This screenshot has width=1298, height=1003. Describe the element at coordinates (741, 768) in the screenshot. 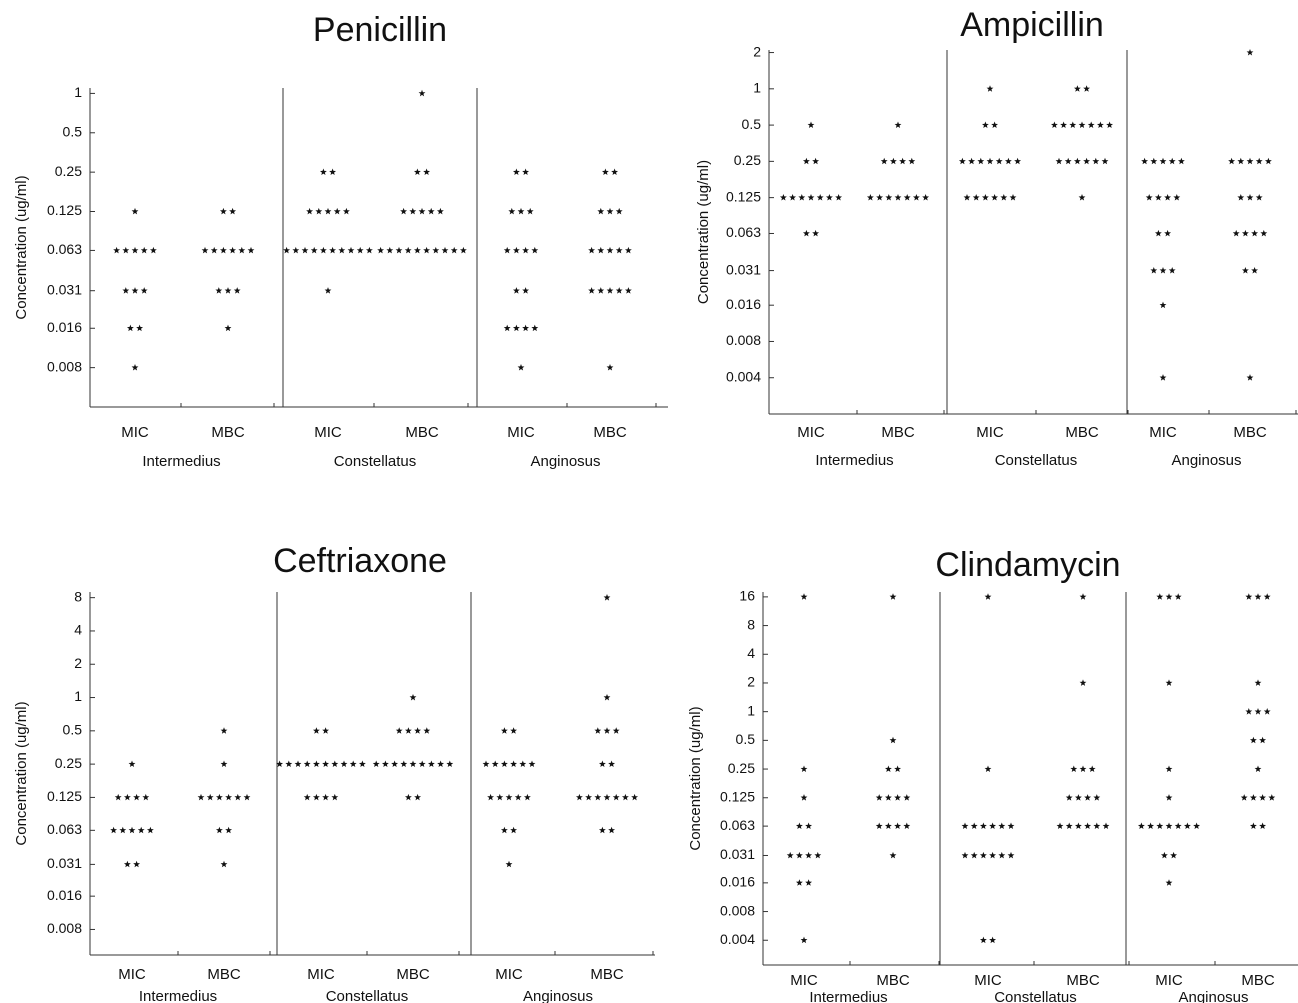

I see `y-tick-label: 0.25` at that location.